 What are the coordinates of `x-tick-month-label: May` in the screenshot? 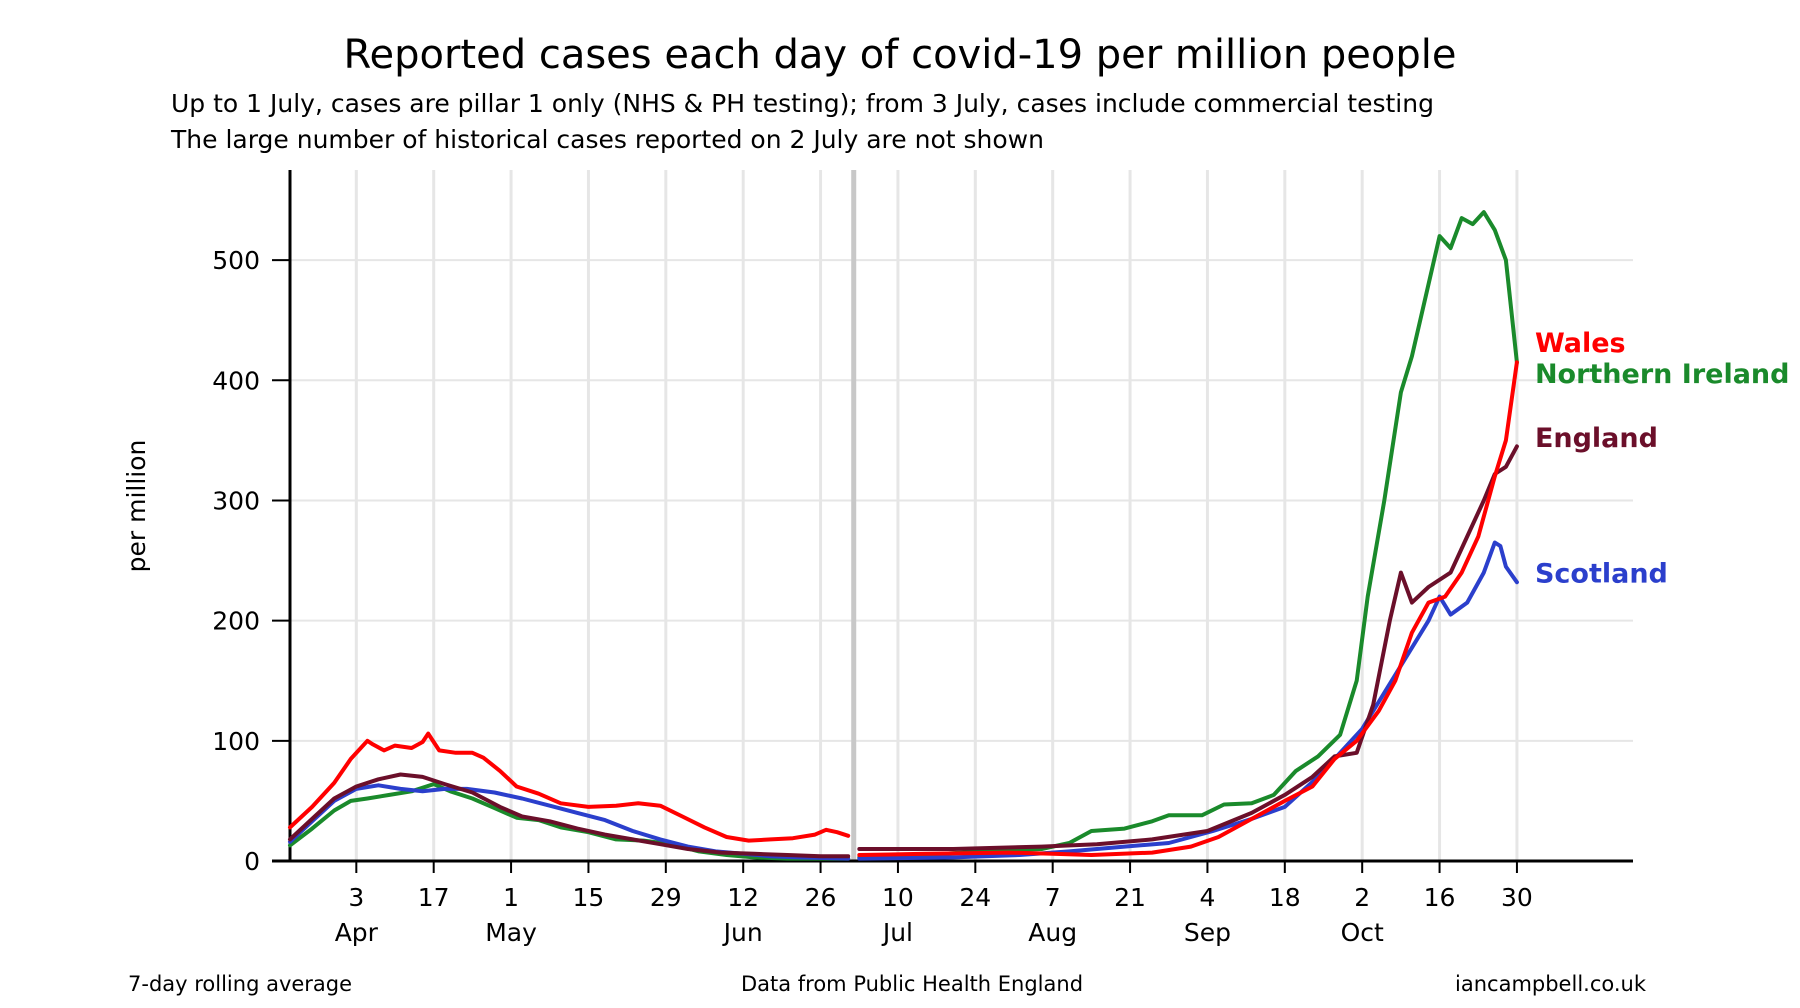 It's located at (511, 932).